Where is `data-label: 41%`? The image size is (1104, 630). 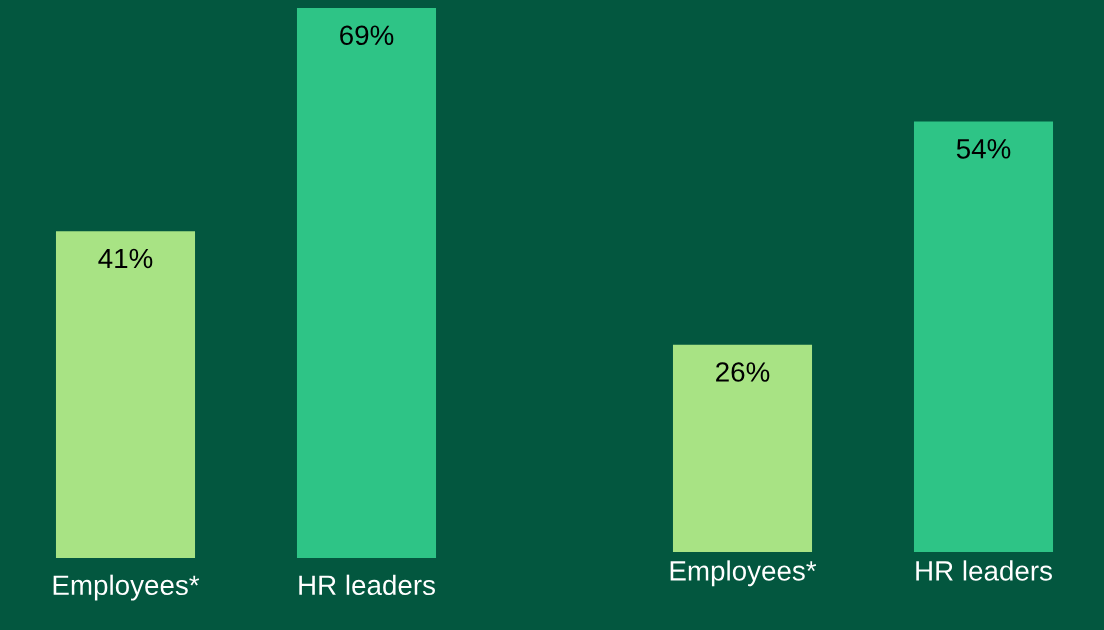
data-label: 41% is located at coordinates (125, 258).